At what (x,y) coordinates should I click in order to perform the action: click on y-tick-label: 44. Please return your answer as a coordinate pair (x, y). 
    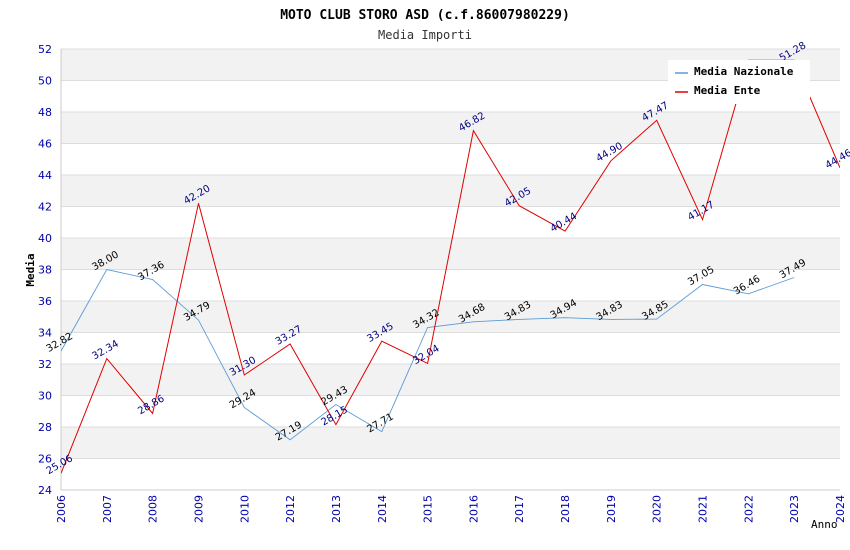
    Looking at the image, I should click on (45, 175).